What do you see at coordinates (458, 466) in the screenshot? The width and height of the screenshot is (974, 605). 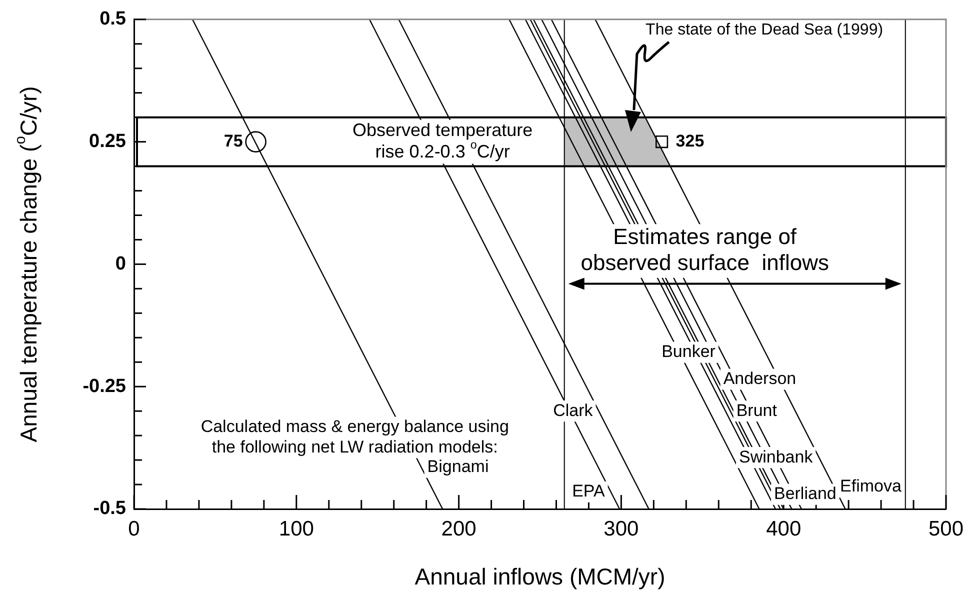 I see `series-label: Bignami` at bounding box center [458, 466].